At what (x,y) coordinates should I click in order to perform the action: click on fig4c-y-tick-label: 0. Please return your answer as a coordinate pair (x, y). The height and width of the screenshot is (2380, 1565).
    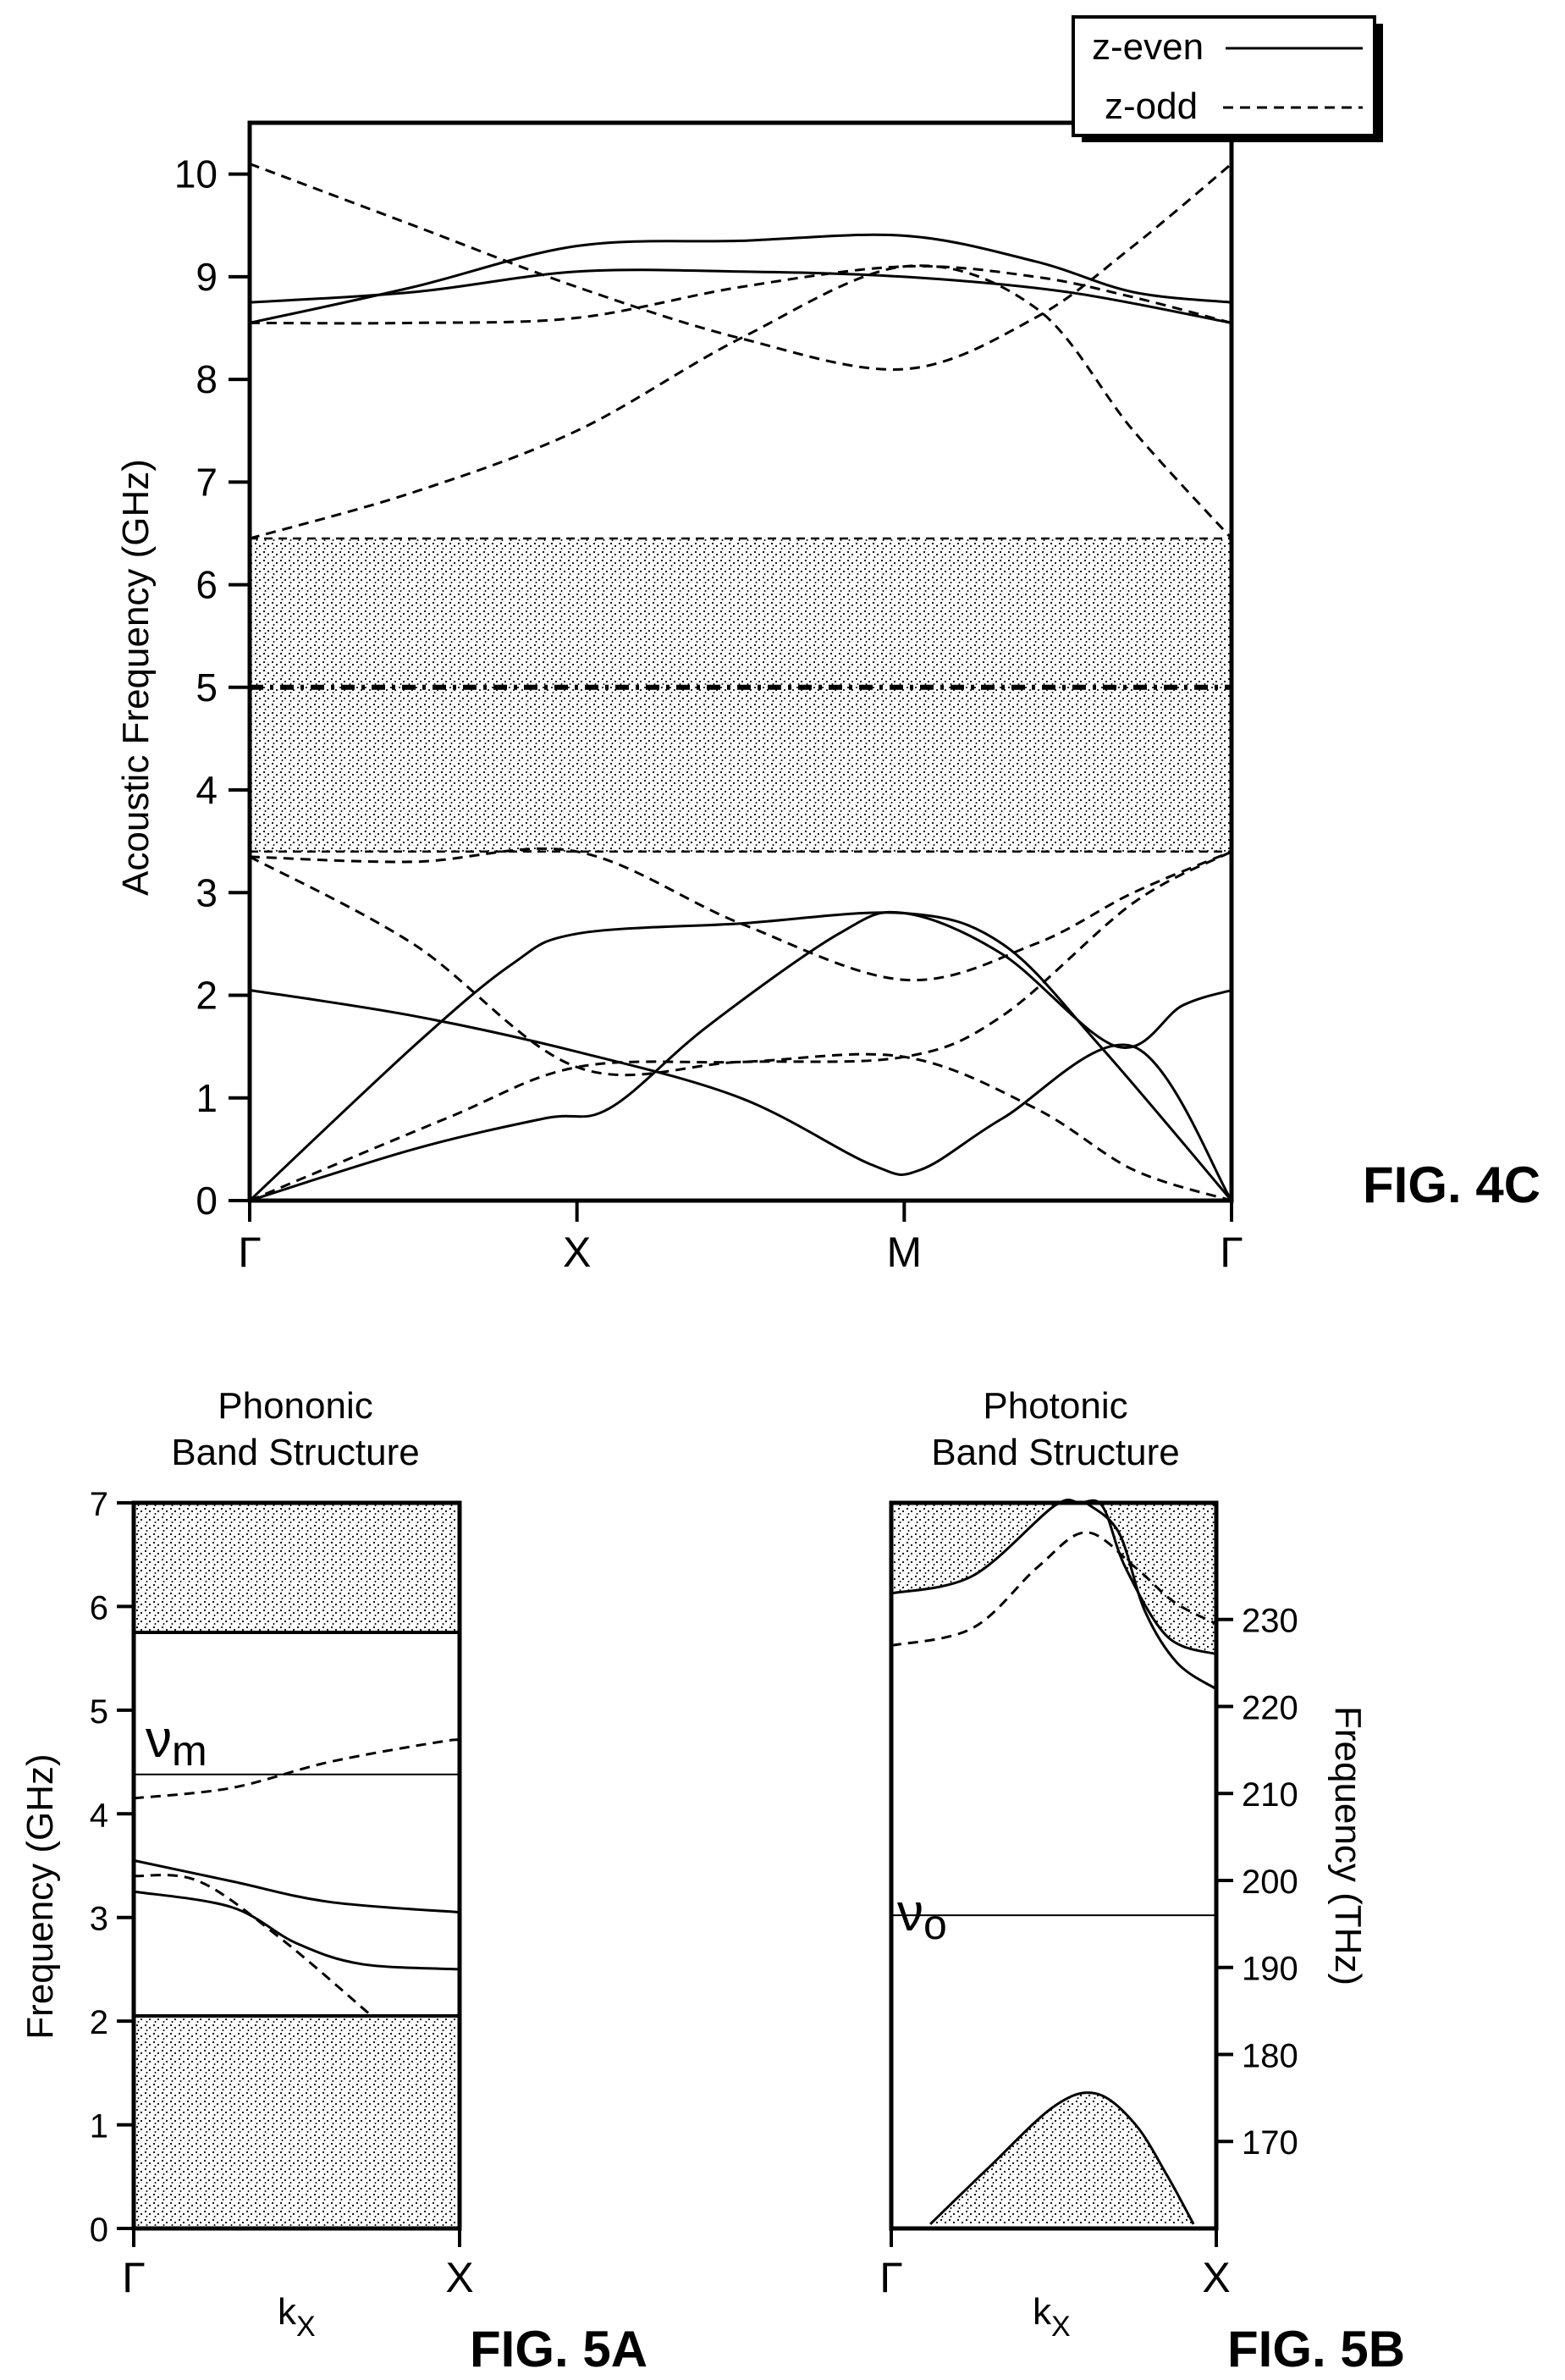
    Looking at the image, I should click on (207, 1201).